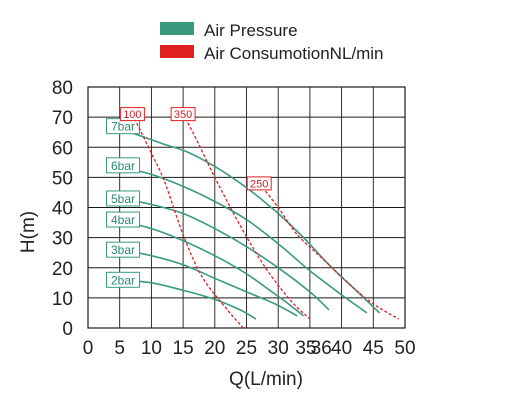 This screenshot has width=511, height=410. What do you see at coordinates (266, 379) in the screenshot?
I see `x-axis-label: Q(L/min)` at bounding box center [266, 379].